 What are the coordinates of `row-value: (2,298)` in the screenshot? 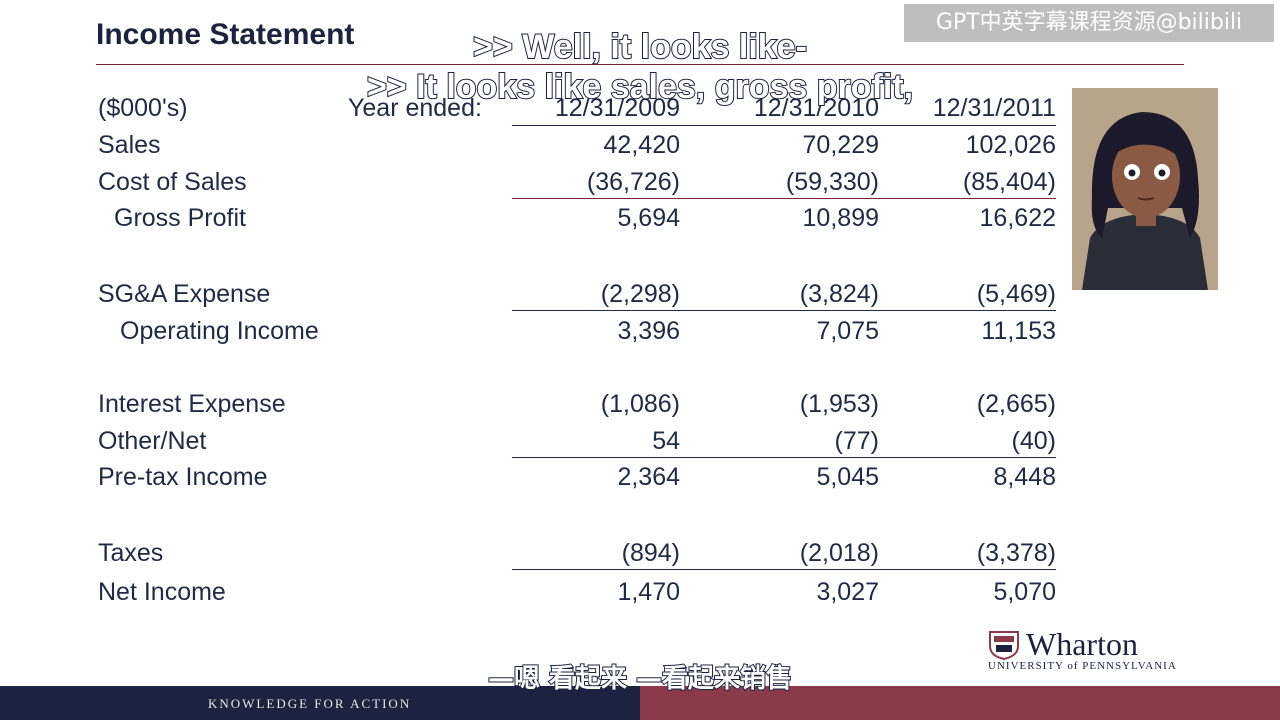 It's located at (640, 294).